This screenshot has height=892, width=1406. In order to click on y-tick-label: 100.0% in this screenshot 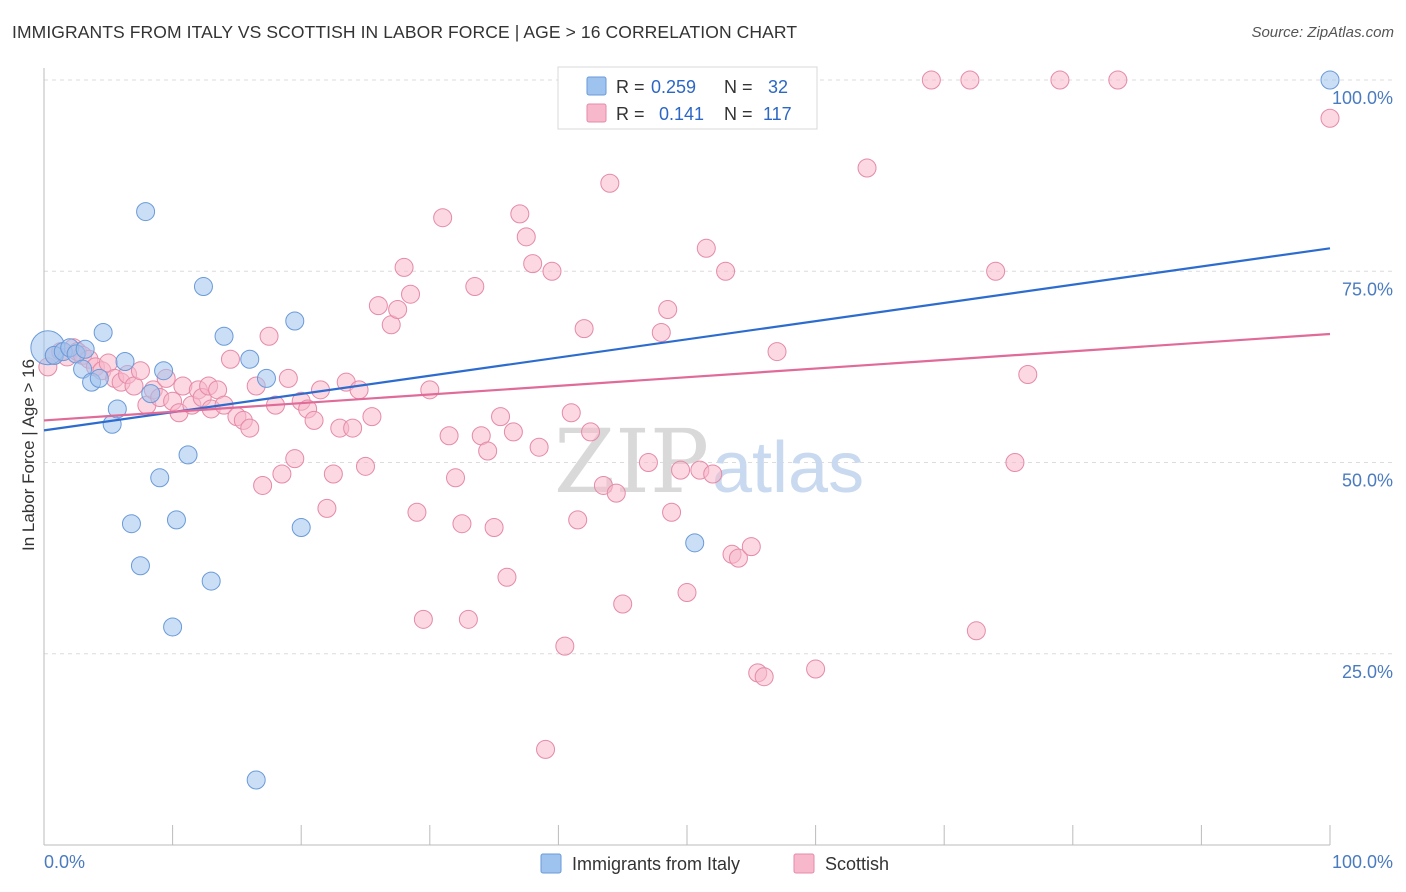, I will do `click(1362, 98)`.